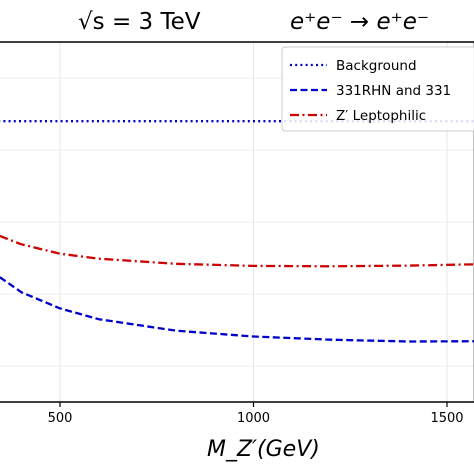 This screenshot has height=474, width=474. I want to click on legend-label-1: Background, so click(376, 66).